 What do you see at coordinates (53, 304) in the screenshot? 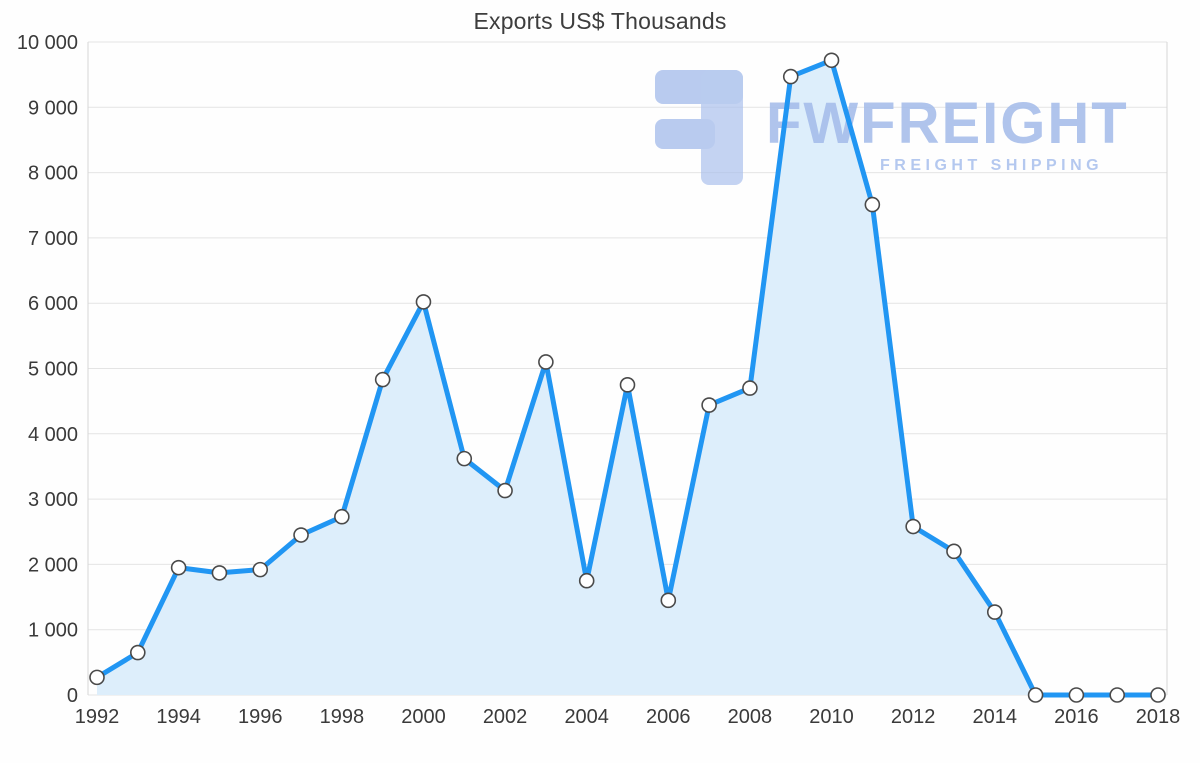
I see `y-tick-label: 6 000` at bounding box center [53, 304].